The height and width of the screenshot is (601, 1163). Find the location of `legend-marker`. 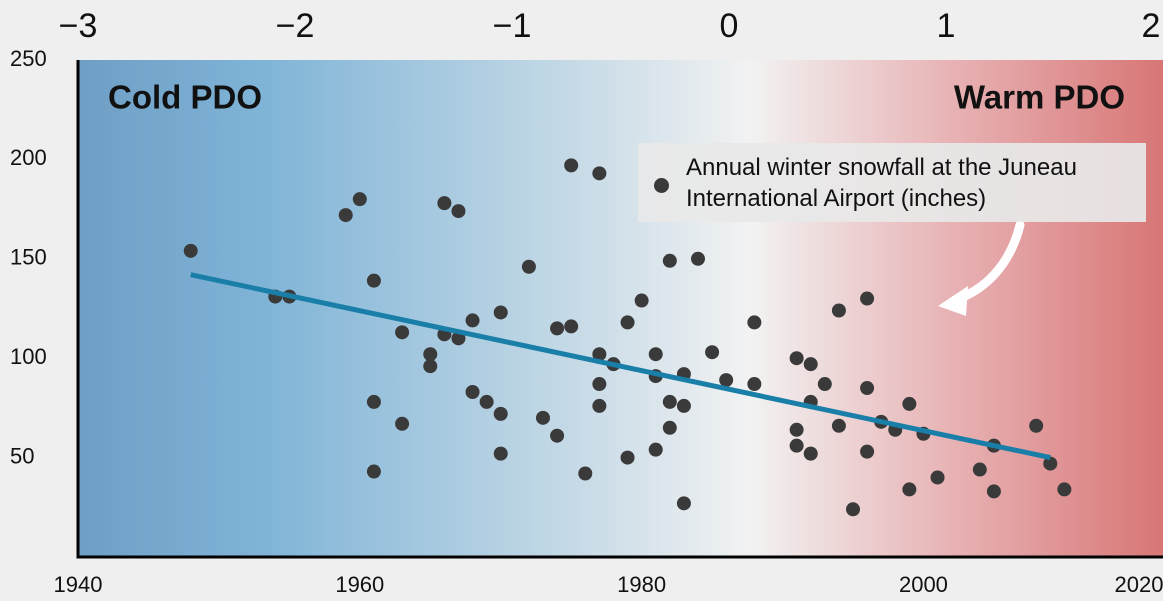

legend-marker is located at coordinates (661, 185).